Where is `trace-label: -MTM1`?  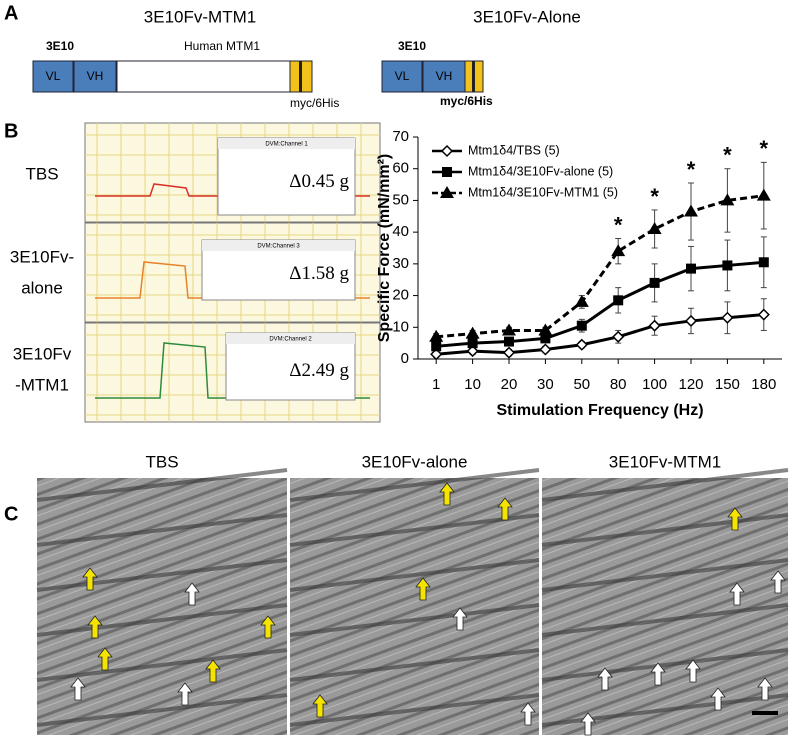
trace-label: -MTM1 is located at coordinates (42, 384).